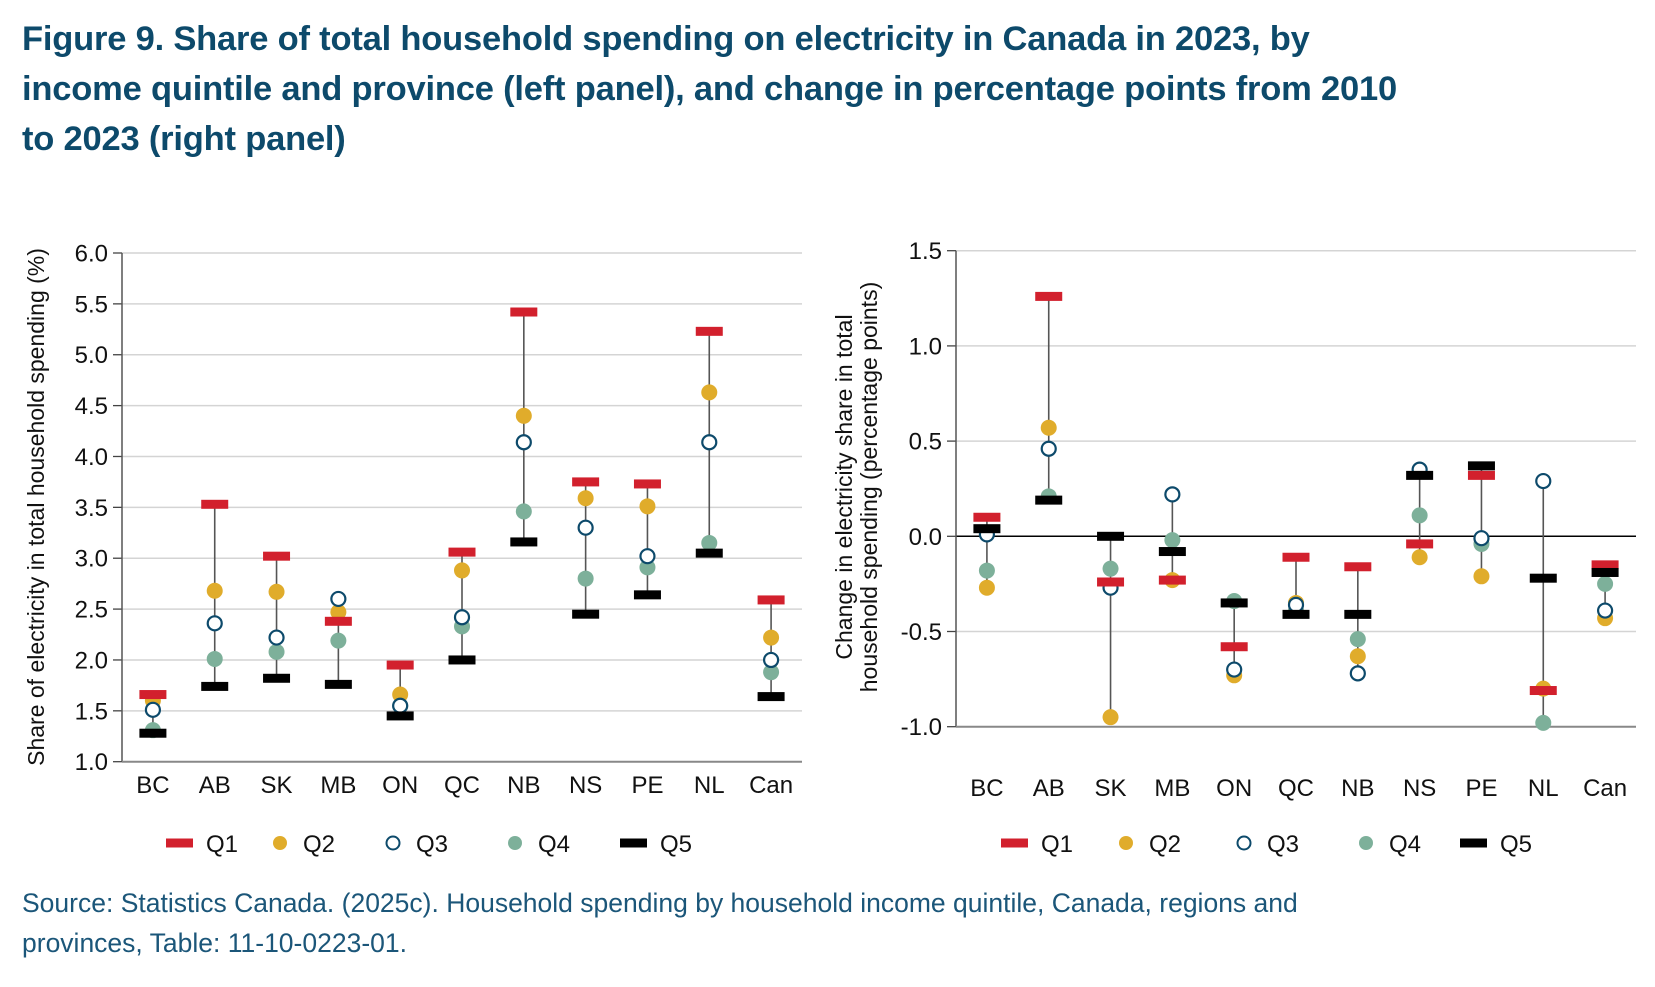 The width and height of the screenshot is (1655, 987). What do you see at coordinates (647, 567) in the screenshot?
I see `marker-q4-pe` at bounding box center [647, 567].